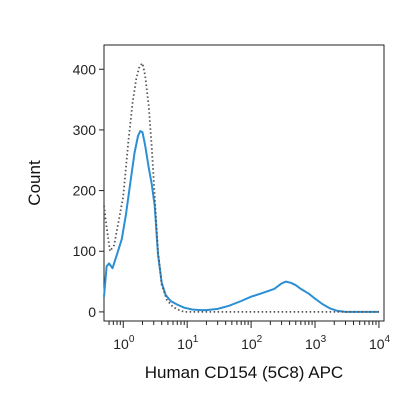  Describe the element at coordinates (85, 130) in the screenshot. I see `y-tick-label: 300` at that location.